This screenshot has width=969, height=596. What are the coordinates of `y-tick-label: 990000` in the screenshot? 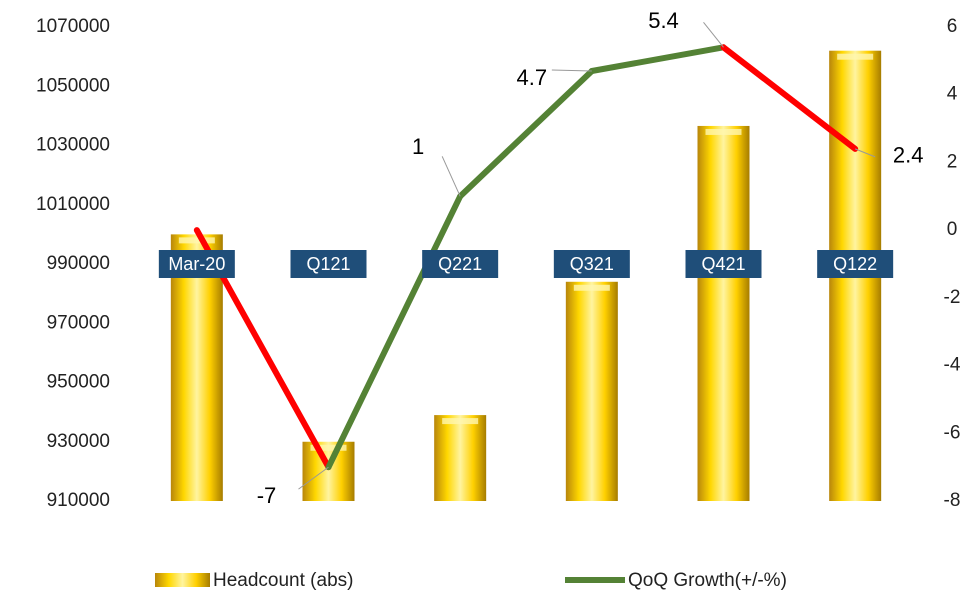 It's located at (78, 263).